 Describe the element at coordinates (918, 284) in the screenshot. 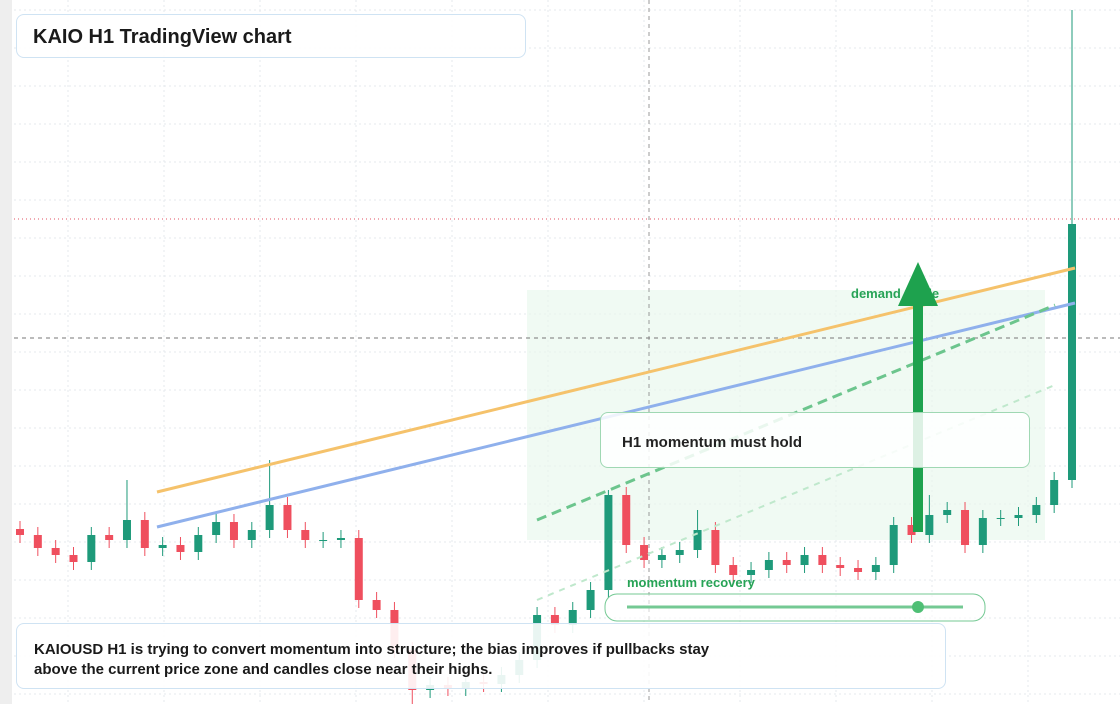

I see `arrow-head` at that location.